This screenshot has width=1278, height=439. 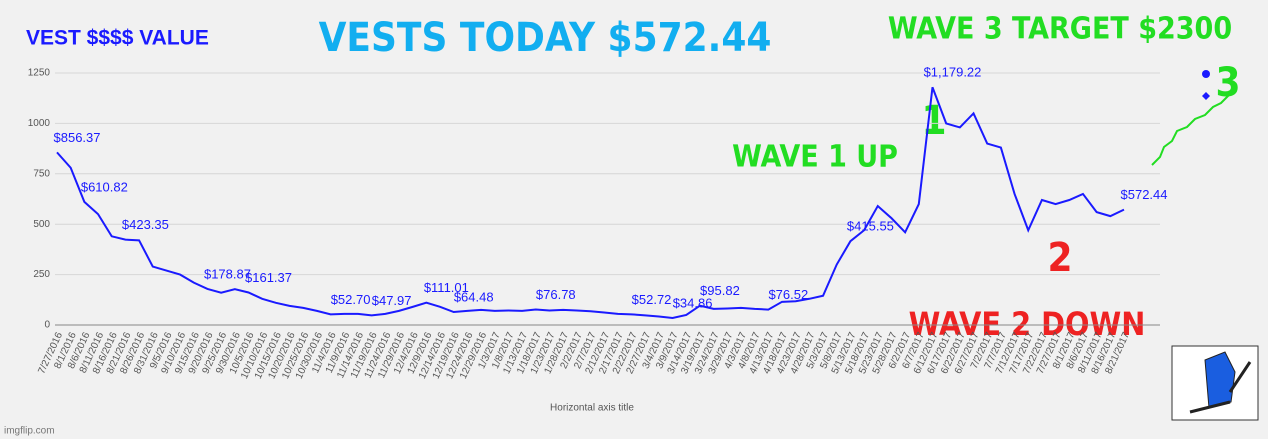 What do you see at coordinates (953, 72) in the screenshot?
I see `data-label: $1,179.22` at bounding box center [953, 72].